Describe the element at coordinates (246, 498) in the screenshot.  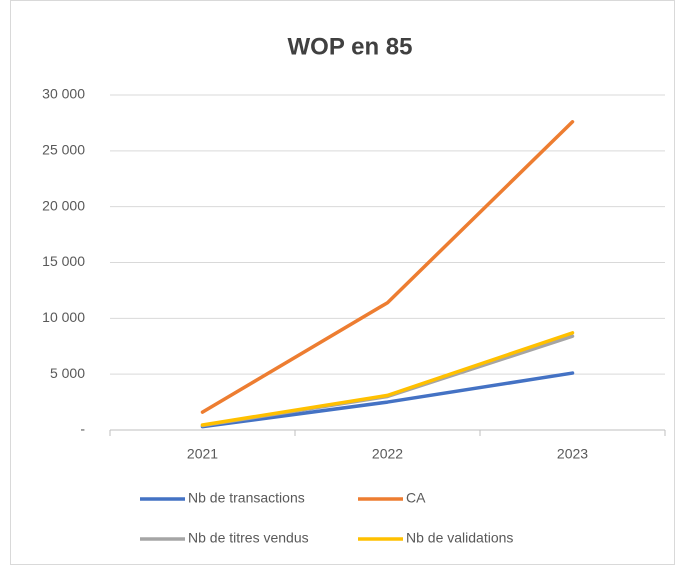
I see `legend-label: Nb de transactions` at that location.